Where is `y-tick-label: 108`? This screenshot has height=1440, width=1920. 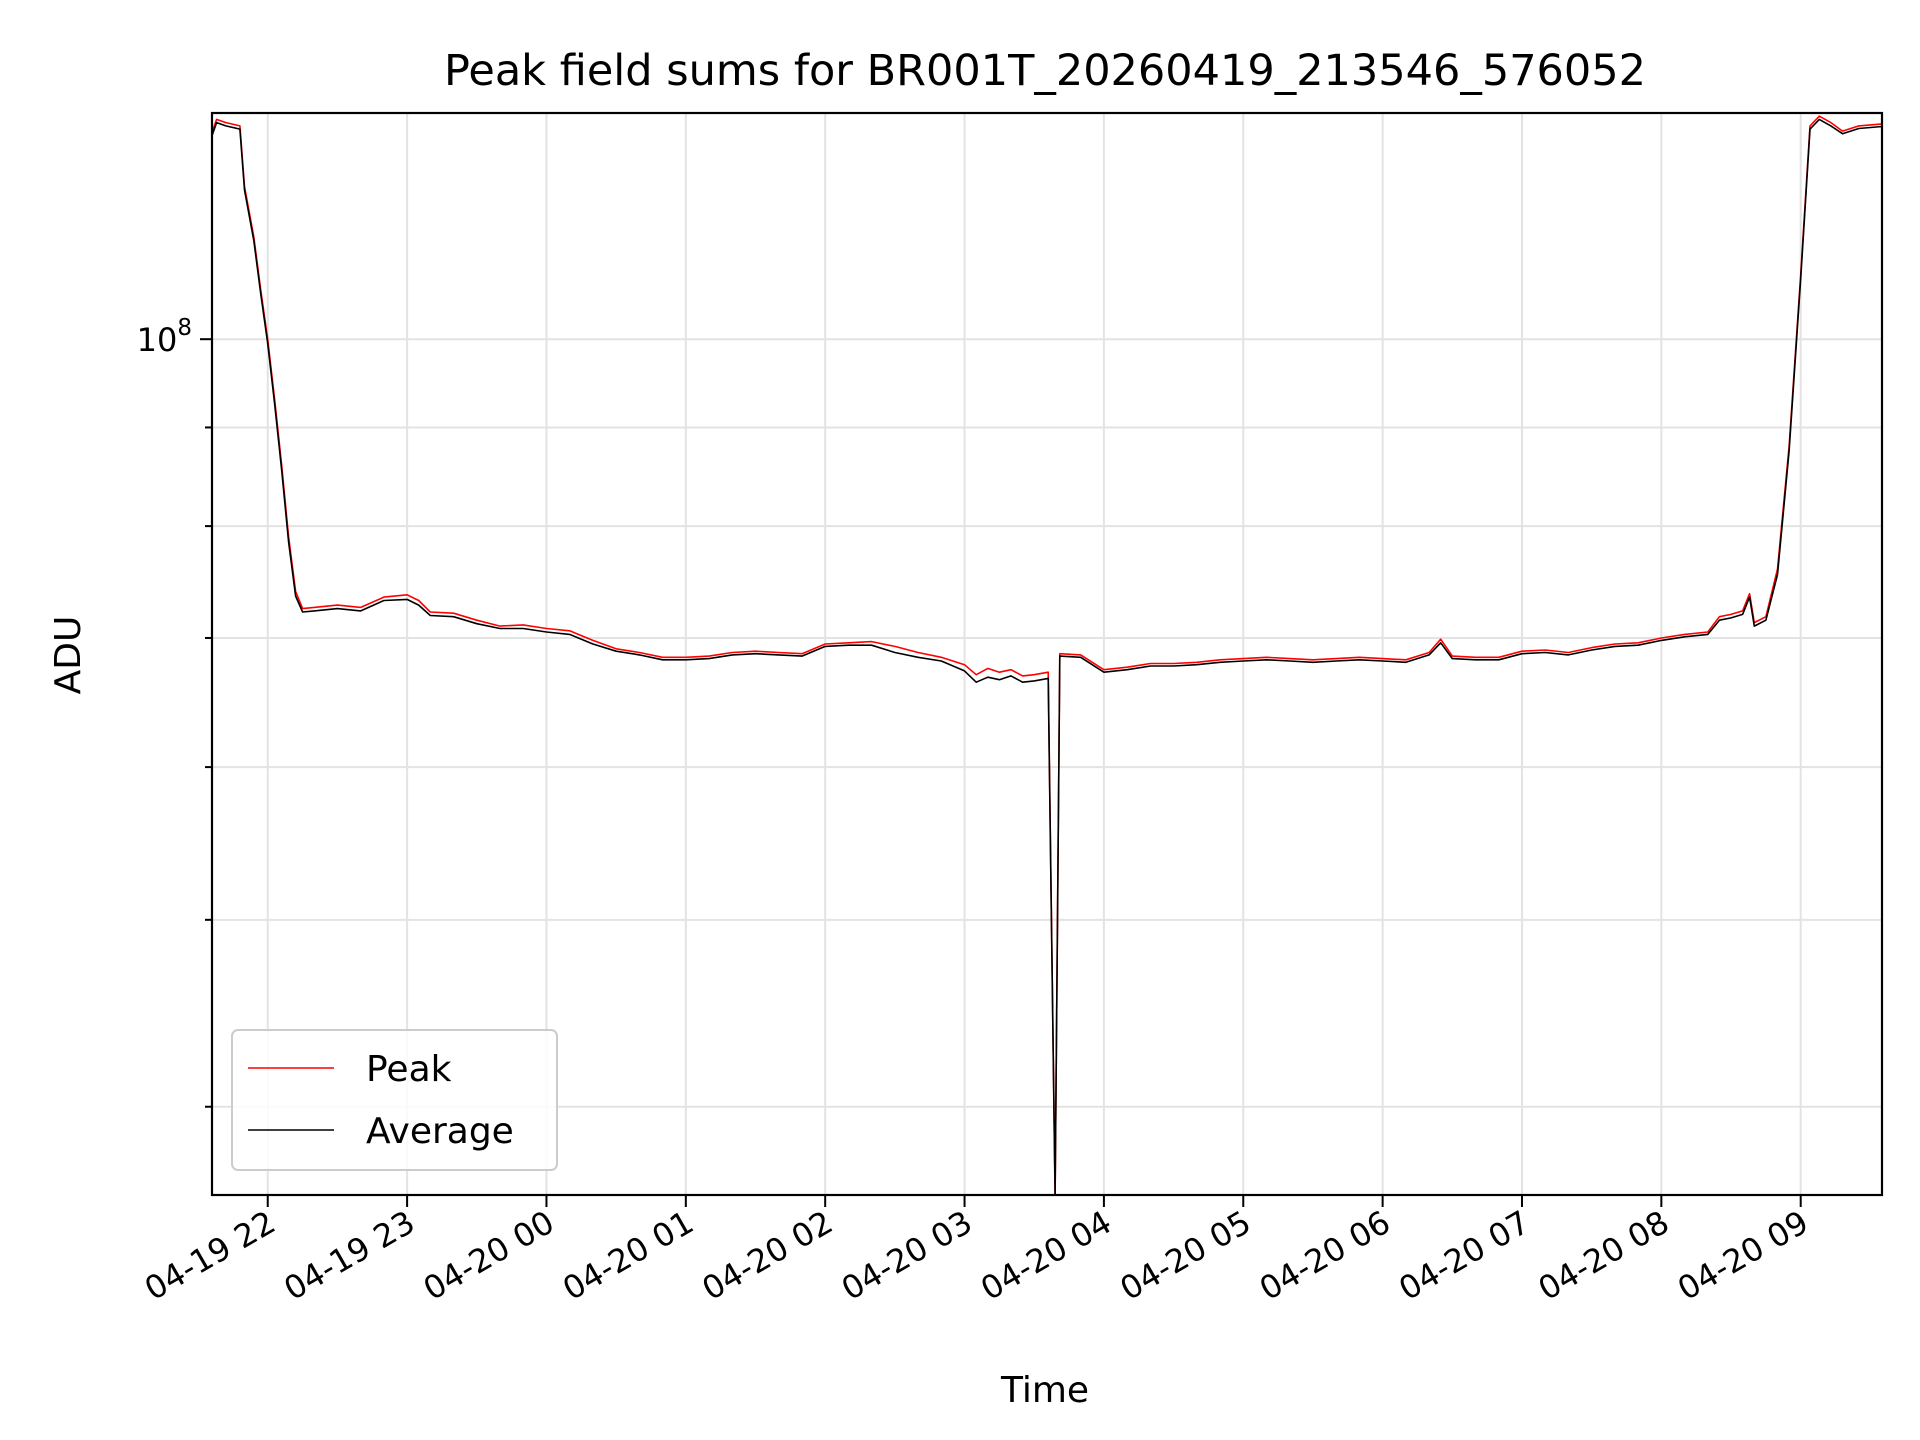 y-tick-label: 108 is located at coordinates (164, 337).